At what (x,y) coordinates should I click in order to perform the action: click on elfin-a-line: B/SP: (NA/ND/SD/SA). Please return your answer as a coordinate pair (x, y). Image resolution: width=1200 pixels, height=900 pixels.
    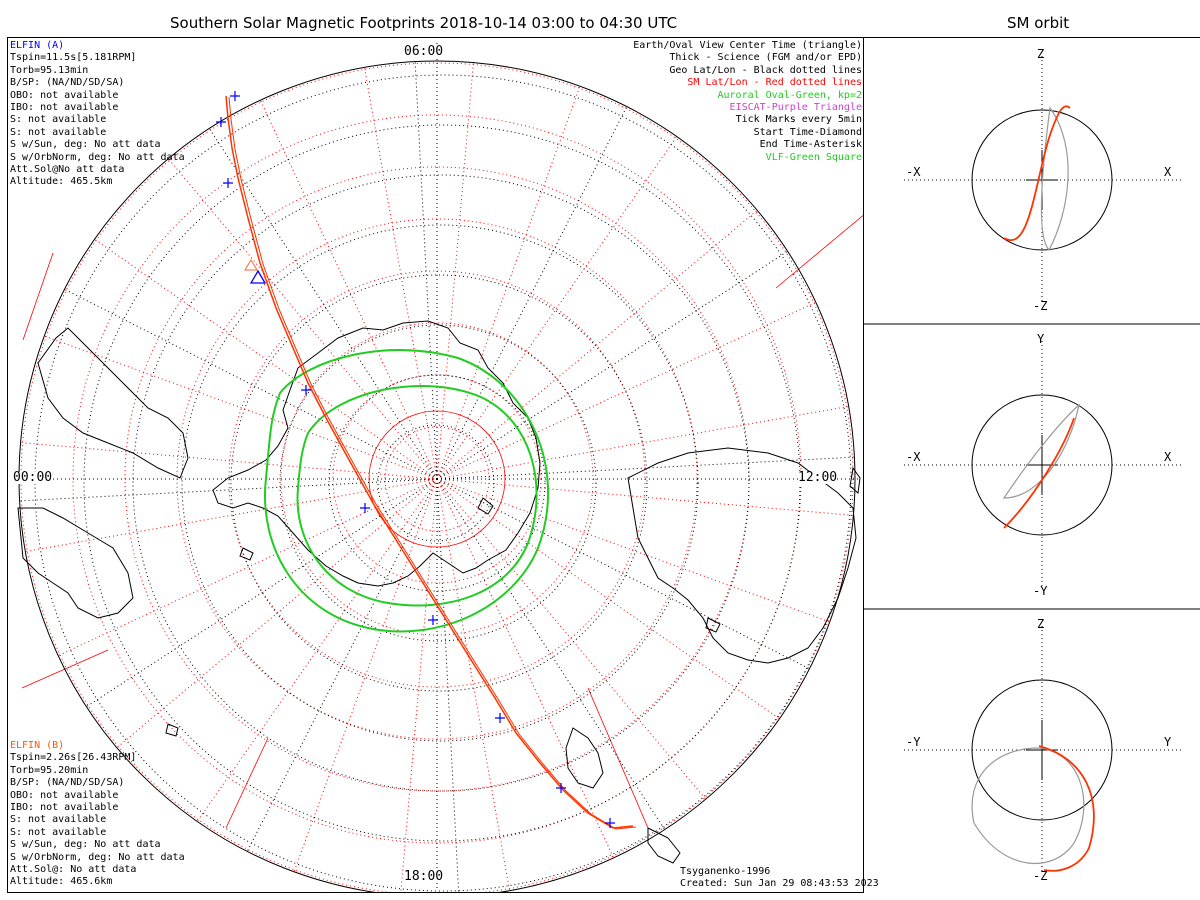
    Looking at the image, I should click on (67, 83).